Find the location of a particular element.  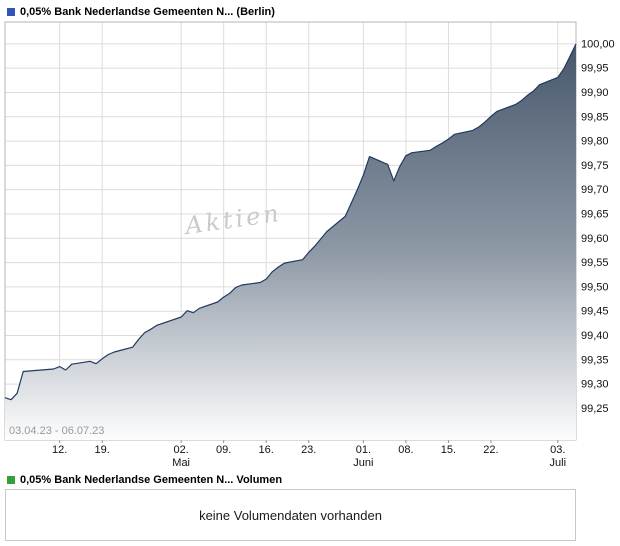

volume-no-data-message: keine Volumendaten vorhanden is located at coordinates (290, 515).